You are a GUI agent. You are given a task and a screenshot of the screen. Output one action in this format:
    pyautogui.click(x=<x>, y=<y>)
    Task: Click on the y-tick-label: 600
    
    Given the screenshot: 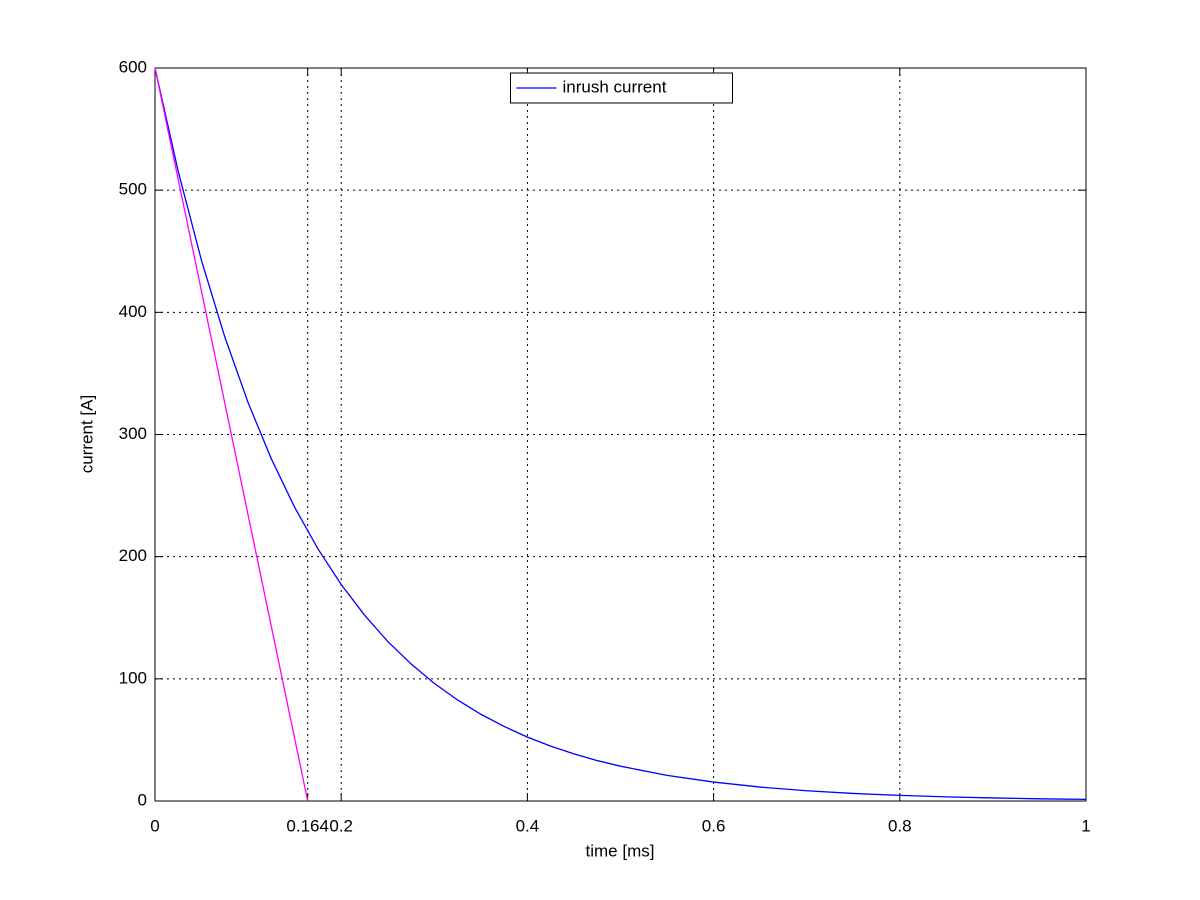 What is the action you would take?
    pyautogui.click(x=133, y=66)
    